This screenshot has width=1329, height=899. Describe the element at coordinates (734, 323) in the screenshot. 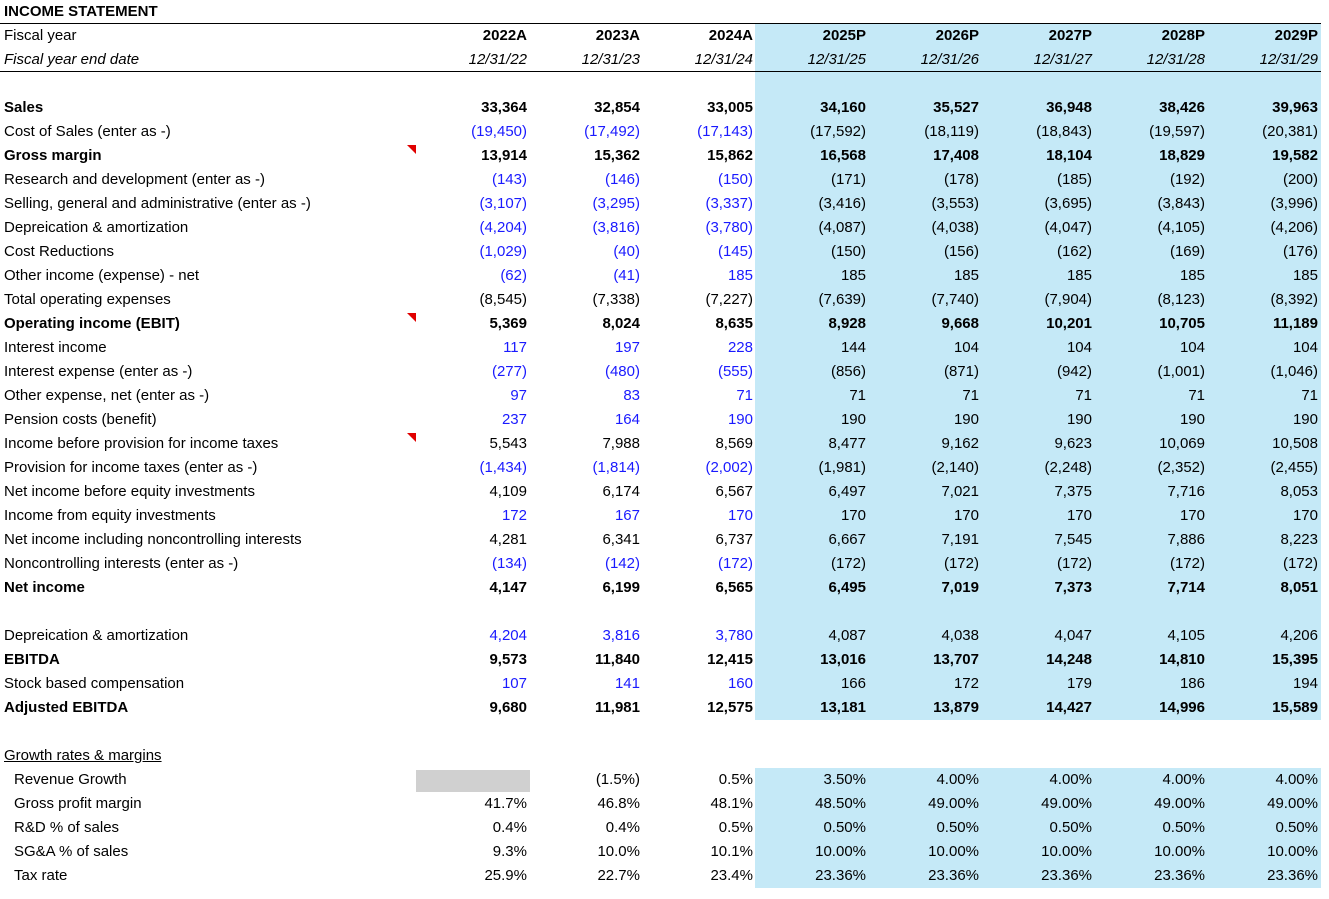

I see `value-cell: 8,635` at that location.